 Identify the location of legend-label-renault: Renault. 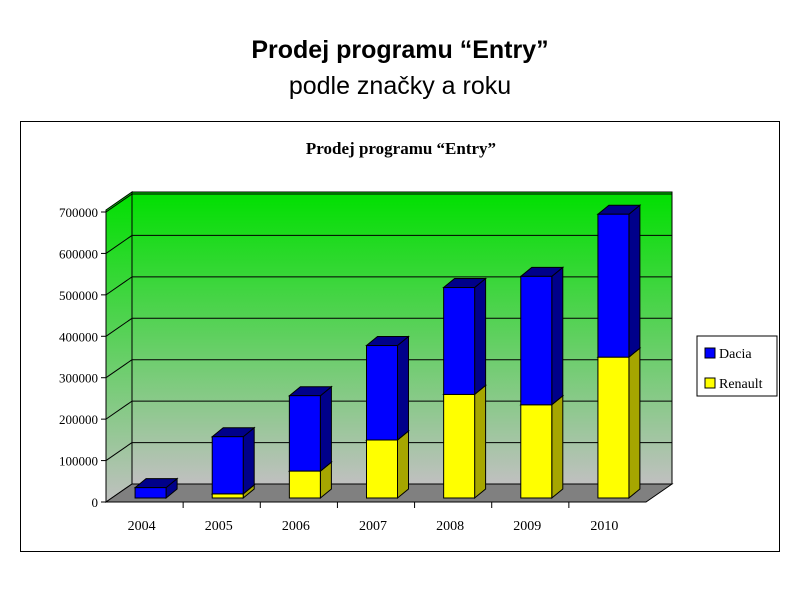
(741, 384).